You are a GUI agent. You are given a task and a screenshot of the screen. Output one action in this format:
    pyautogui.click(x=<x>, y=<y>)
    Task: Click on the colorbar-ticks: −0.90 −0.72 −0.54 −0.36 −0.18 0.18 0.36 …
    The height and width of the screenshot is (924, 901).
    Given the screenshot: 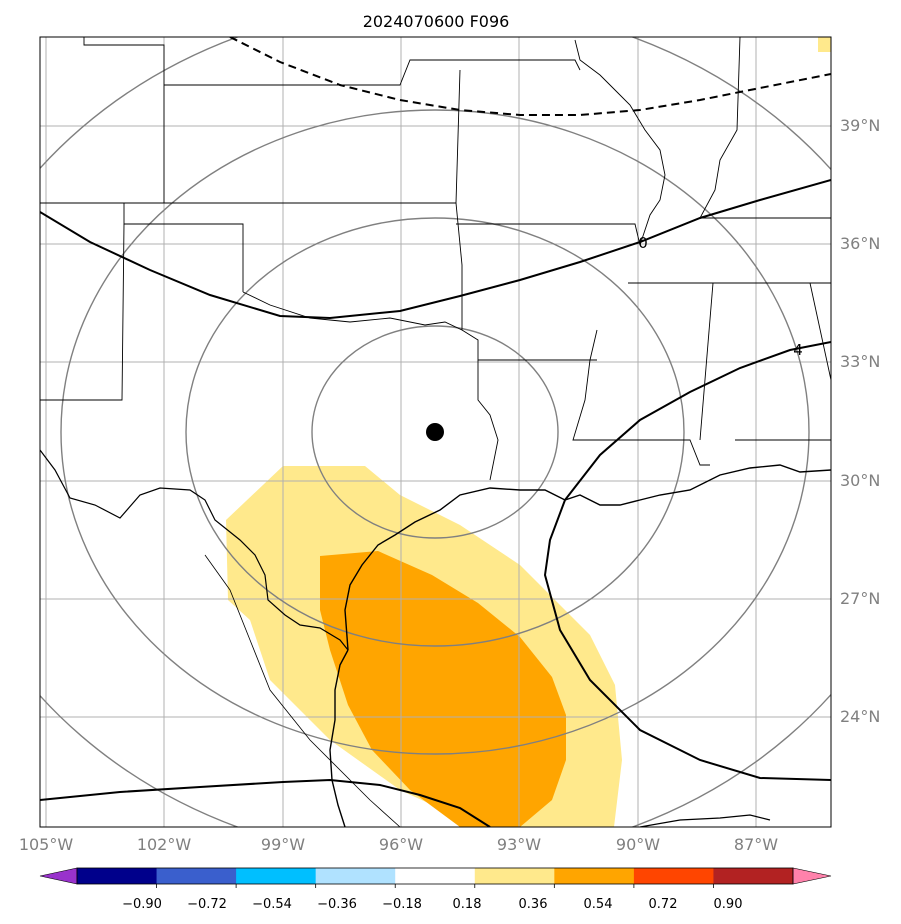 What is the action you would take?
    pyautogui.click(x=432, y=904)
    